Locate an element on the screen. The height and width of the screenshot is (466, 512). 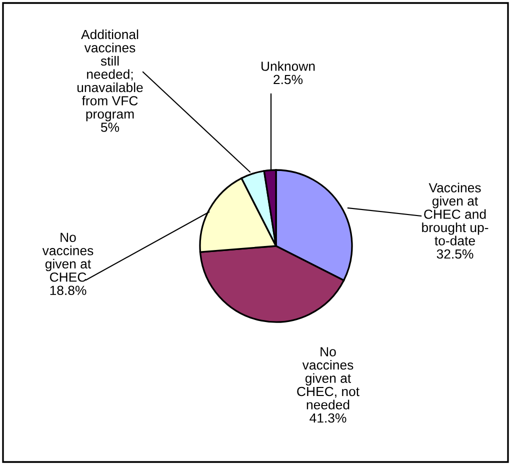
slice-label: Additional vaccines still needed; unavailable from VFC program is located at coordinates (110, 75).